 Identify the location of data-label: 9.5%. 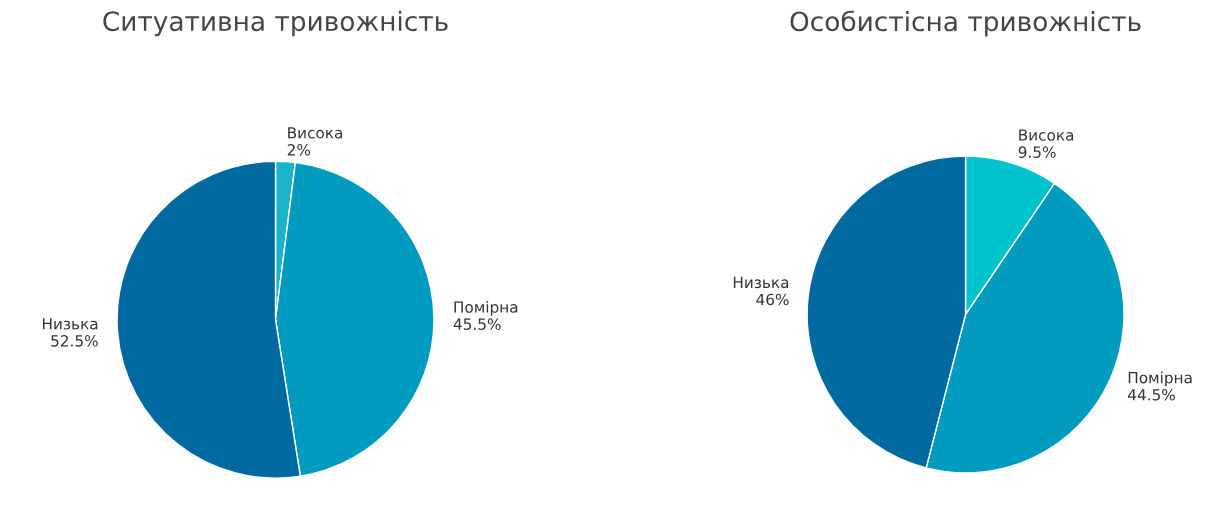
(1037, 152).